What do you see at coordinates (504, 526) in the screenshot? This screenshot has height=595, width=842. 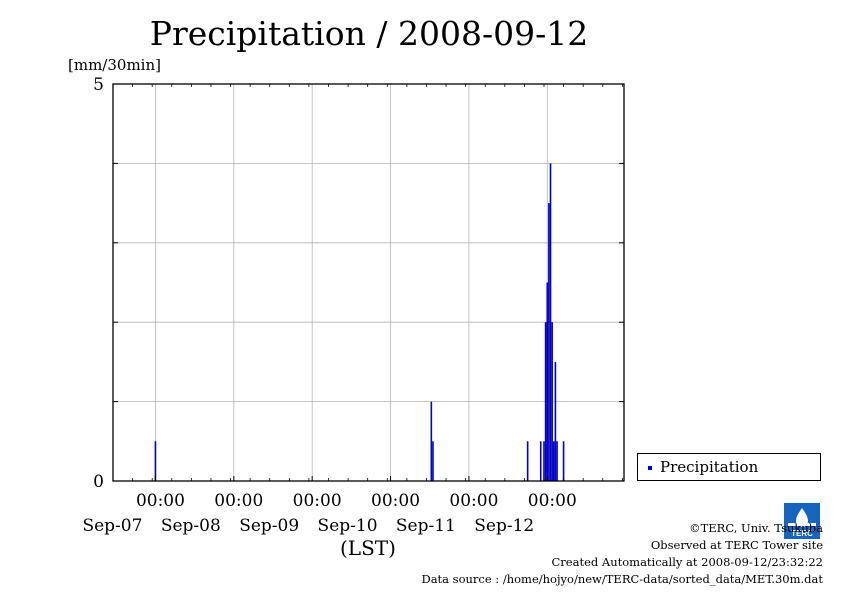 I see `x-tick-date-label: Sep-12` at bounding box center [504, 526].